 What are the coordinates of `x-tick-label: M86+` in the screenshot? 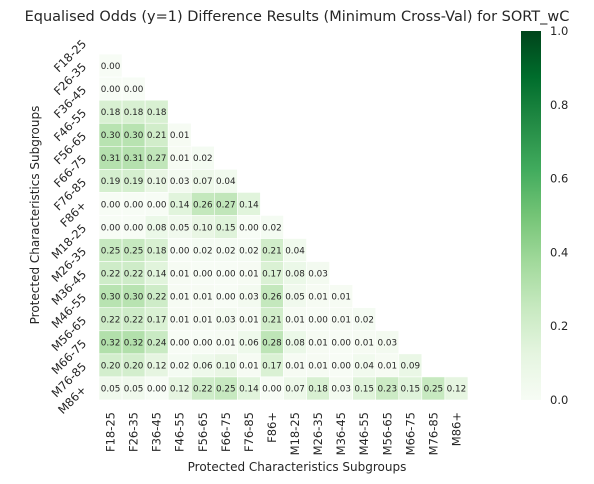 It's located at (456, 429).